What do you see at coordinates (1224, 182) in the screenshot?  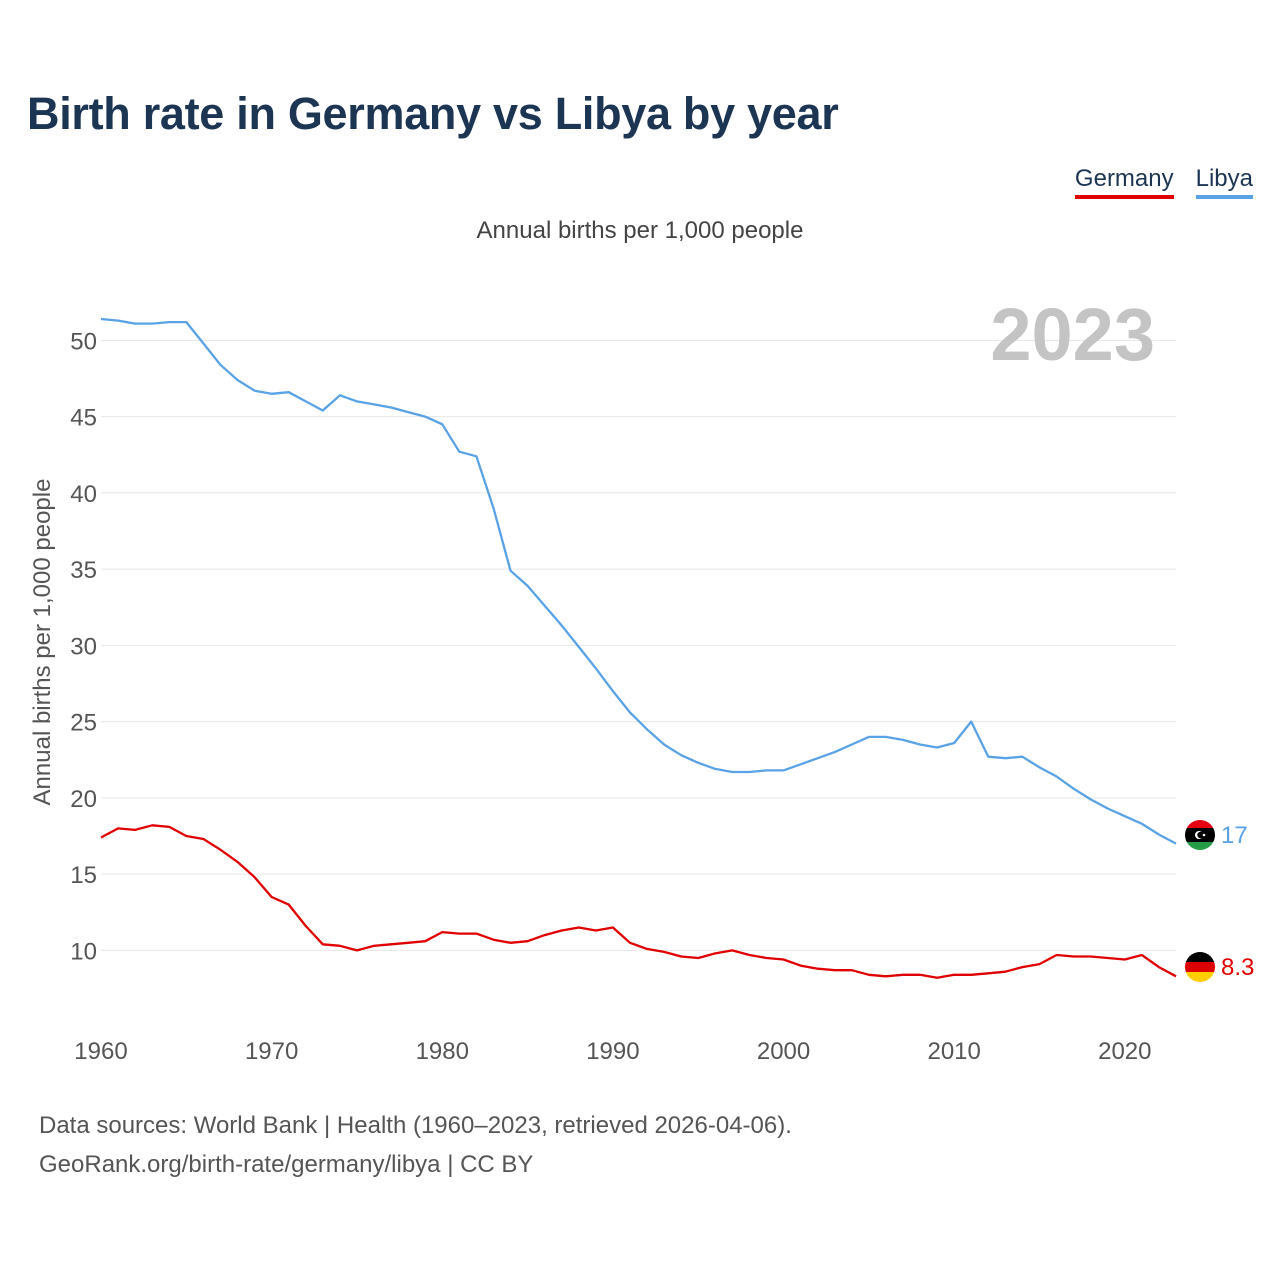 I see `legend-item-libya: Libya` at bounding box center [1224, 182].